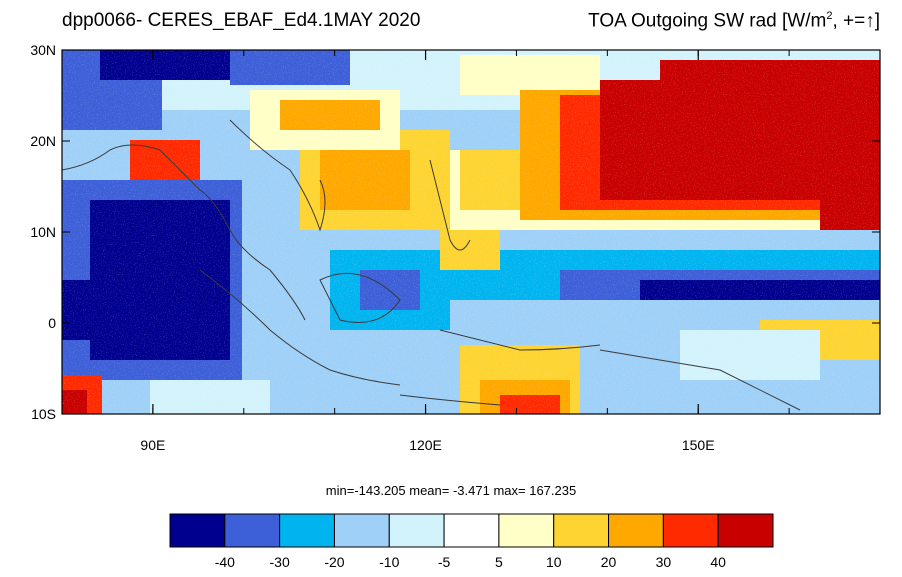 The height and width of the screenshot is (577, 902). Describe the element at coordinates (451, 490) in the screenshot. I see `statistics-summary: min=-143.205 mean= -3.471 max= 167.235` at that location.